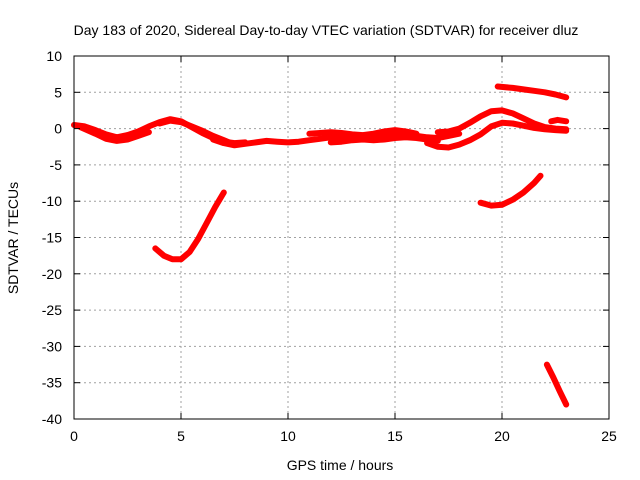 The height and width of the screenshot is (480, 640). I want to click on x-tick-label: 0, so click(74, 436).